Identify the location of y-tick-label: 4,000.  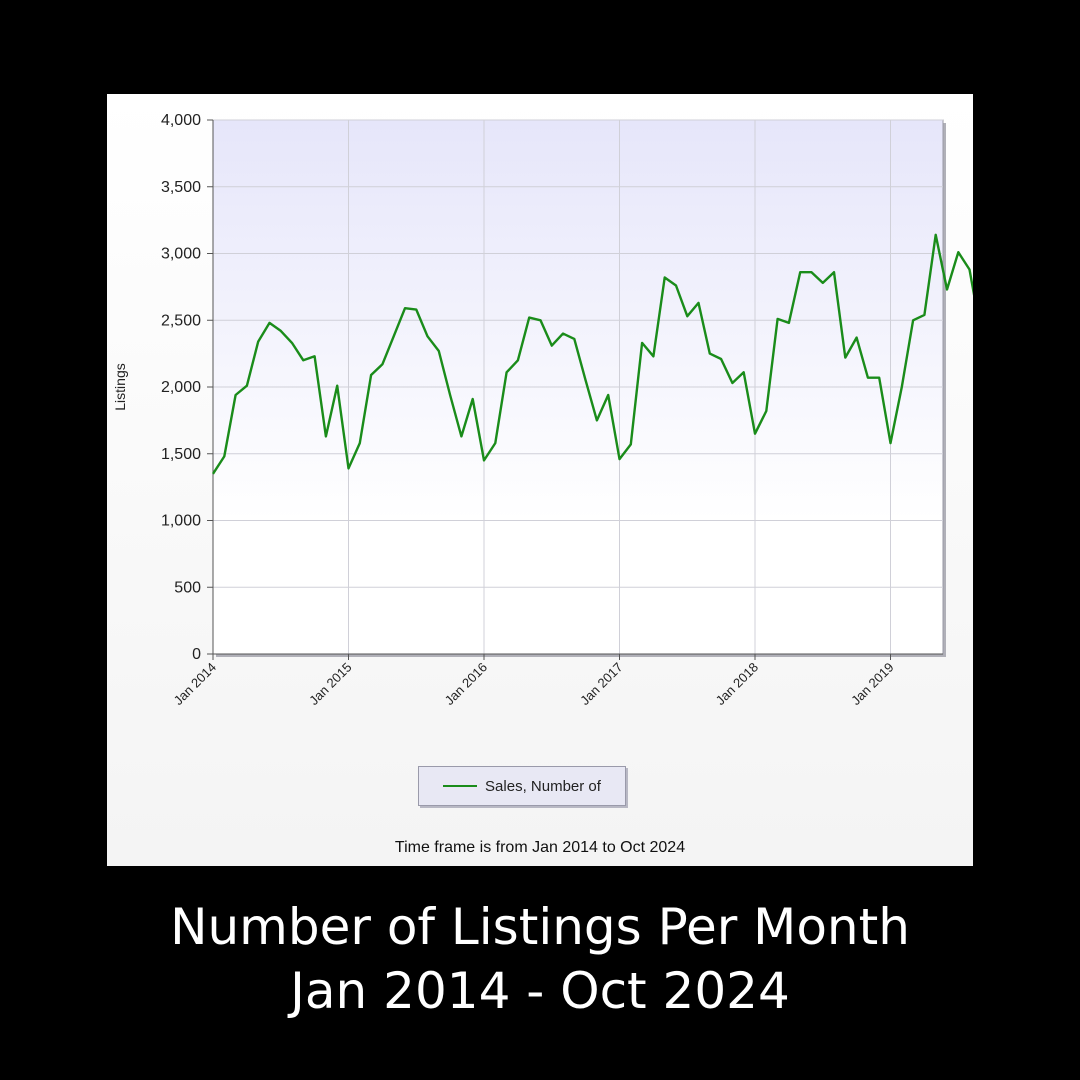
(181, 120).